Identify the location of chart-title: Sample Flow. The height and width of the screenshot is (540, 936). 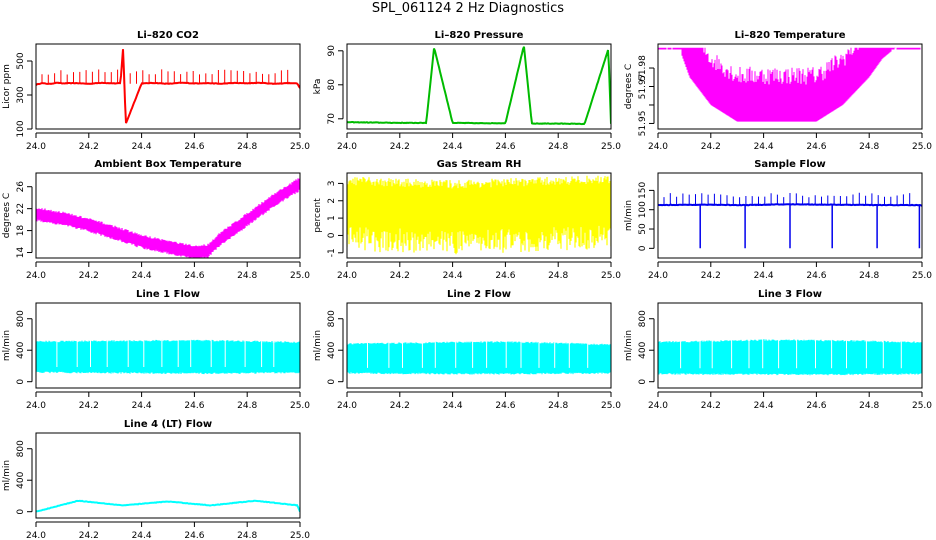
(790, 164).